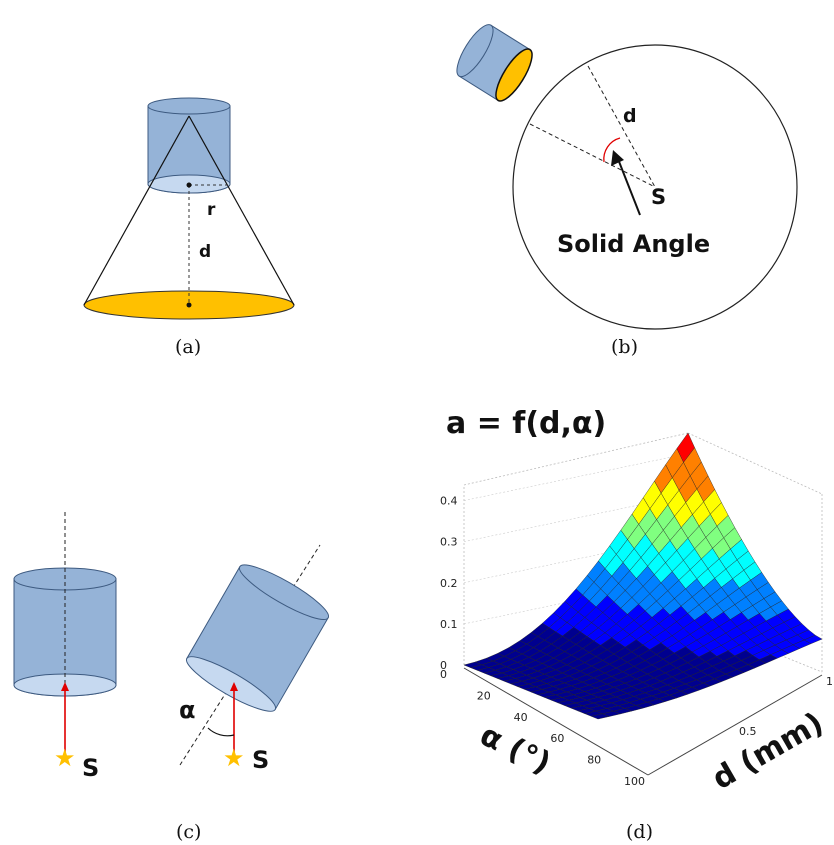 The image size is (834, 845). What do you see at coordinates (557, 738) in the screenshot?
I see `alpha-tick-label: 60` at bounding box center [557, 738].